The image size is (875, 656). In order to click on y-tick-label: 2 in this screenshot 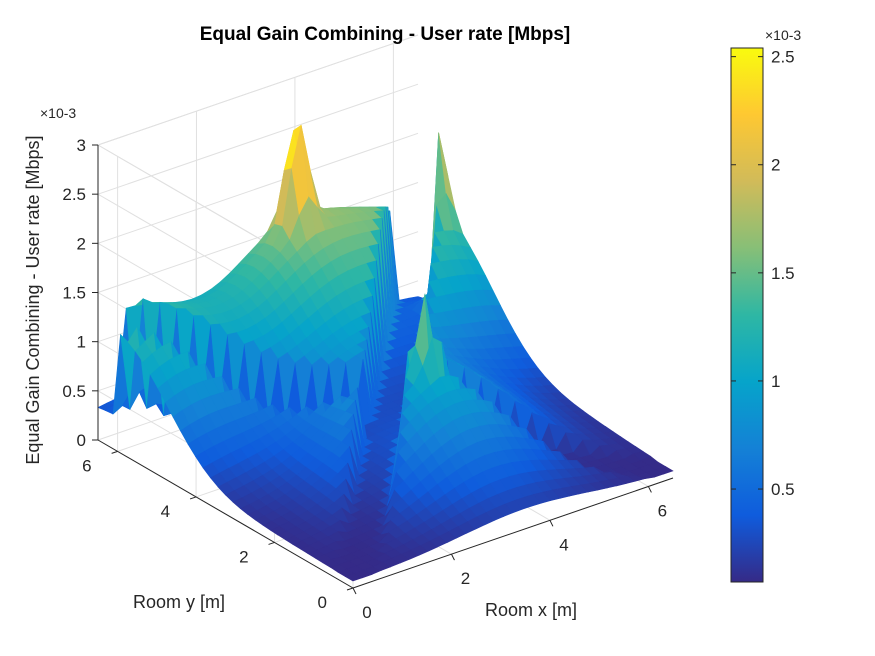, I will do `click(243, 556)`.